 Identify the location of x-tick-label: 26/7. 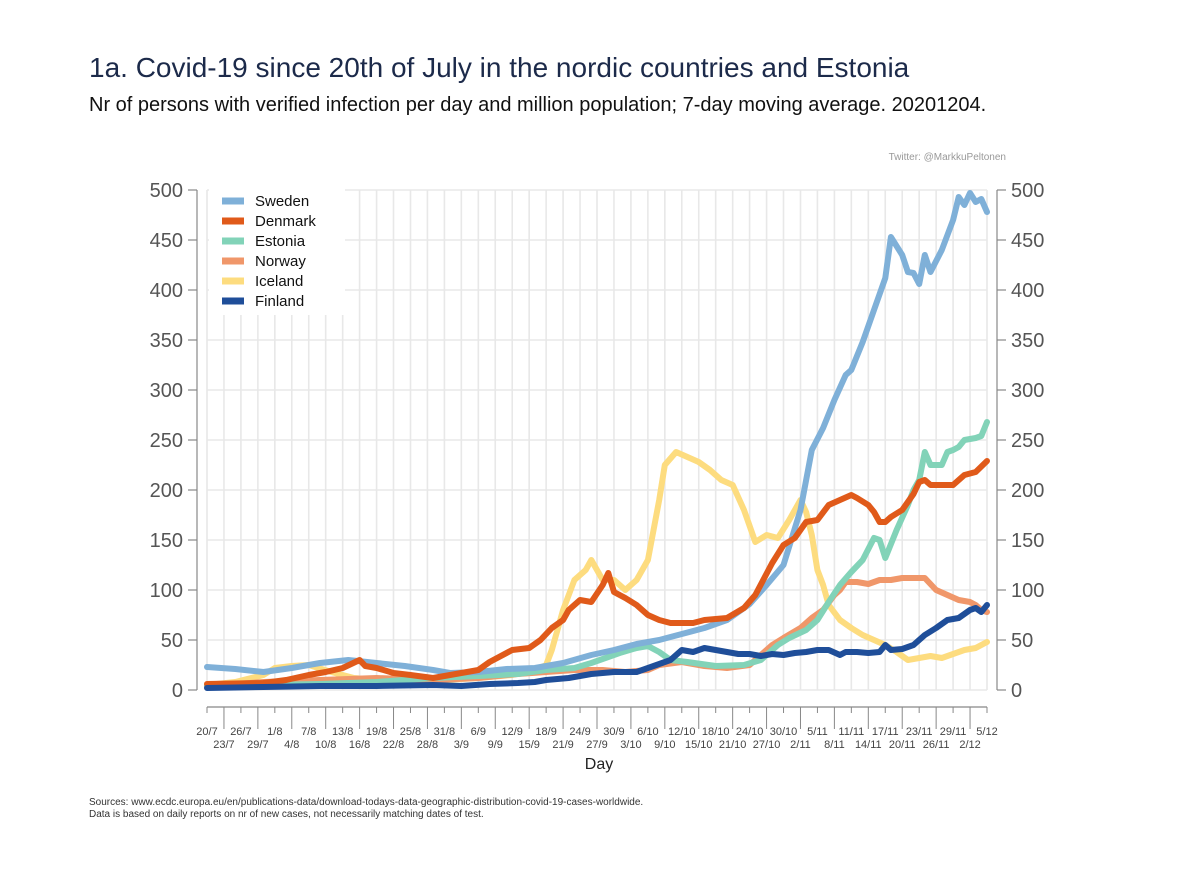
(240, 732).